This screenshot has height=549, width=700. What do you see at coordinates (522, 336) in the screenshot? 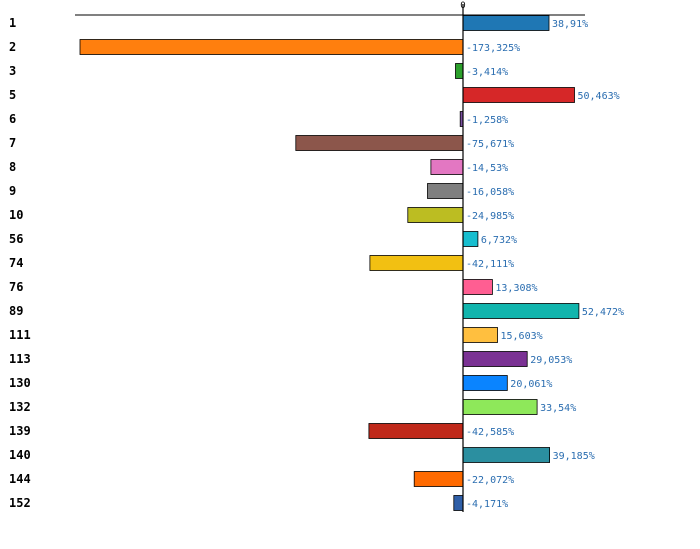
I see `value-label-111: 15,603%` at bounding box center [522, 336].